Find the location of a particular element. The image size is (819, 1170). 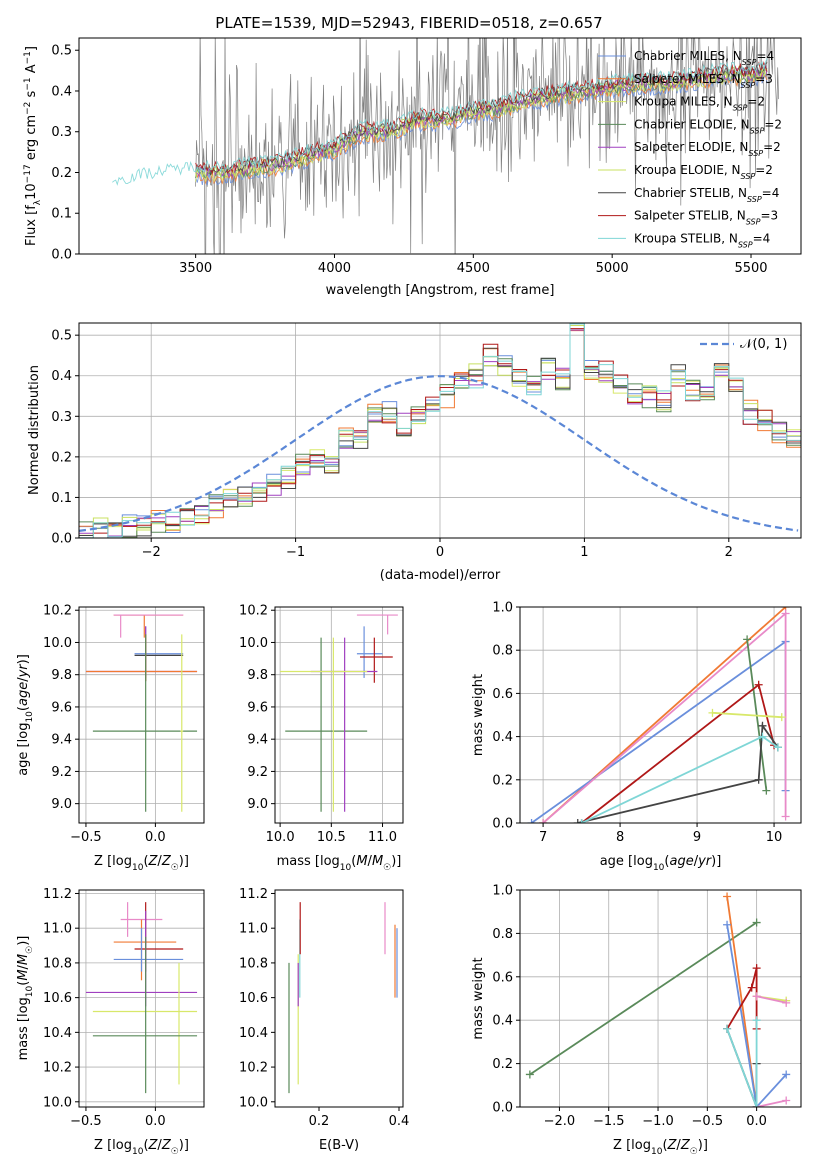

tick-label-y: 9.6 is located at coordinates (61, 707).